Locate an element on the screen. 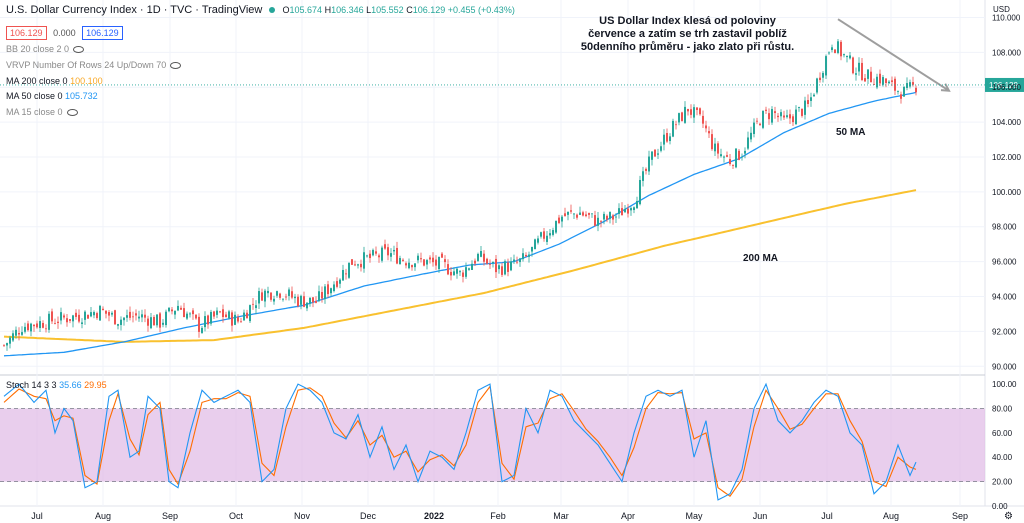  time-tick-label: 2022 is located at coordinates (434, 516).